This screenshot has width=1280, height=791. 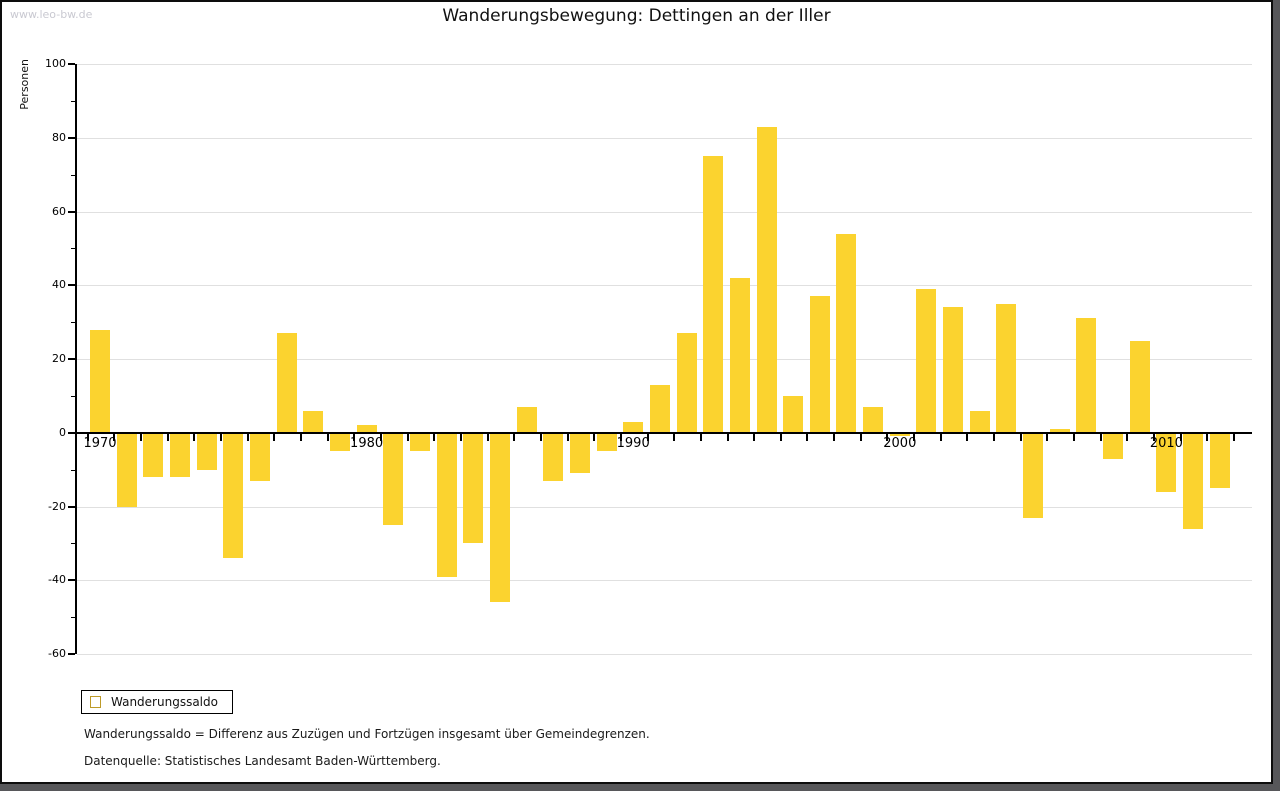 I want to click on y-tick-label: 20, so click(x=59, y=358).